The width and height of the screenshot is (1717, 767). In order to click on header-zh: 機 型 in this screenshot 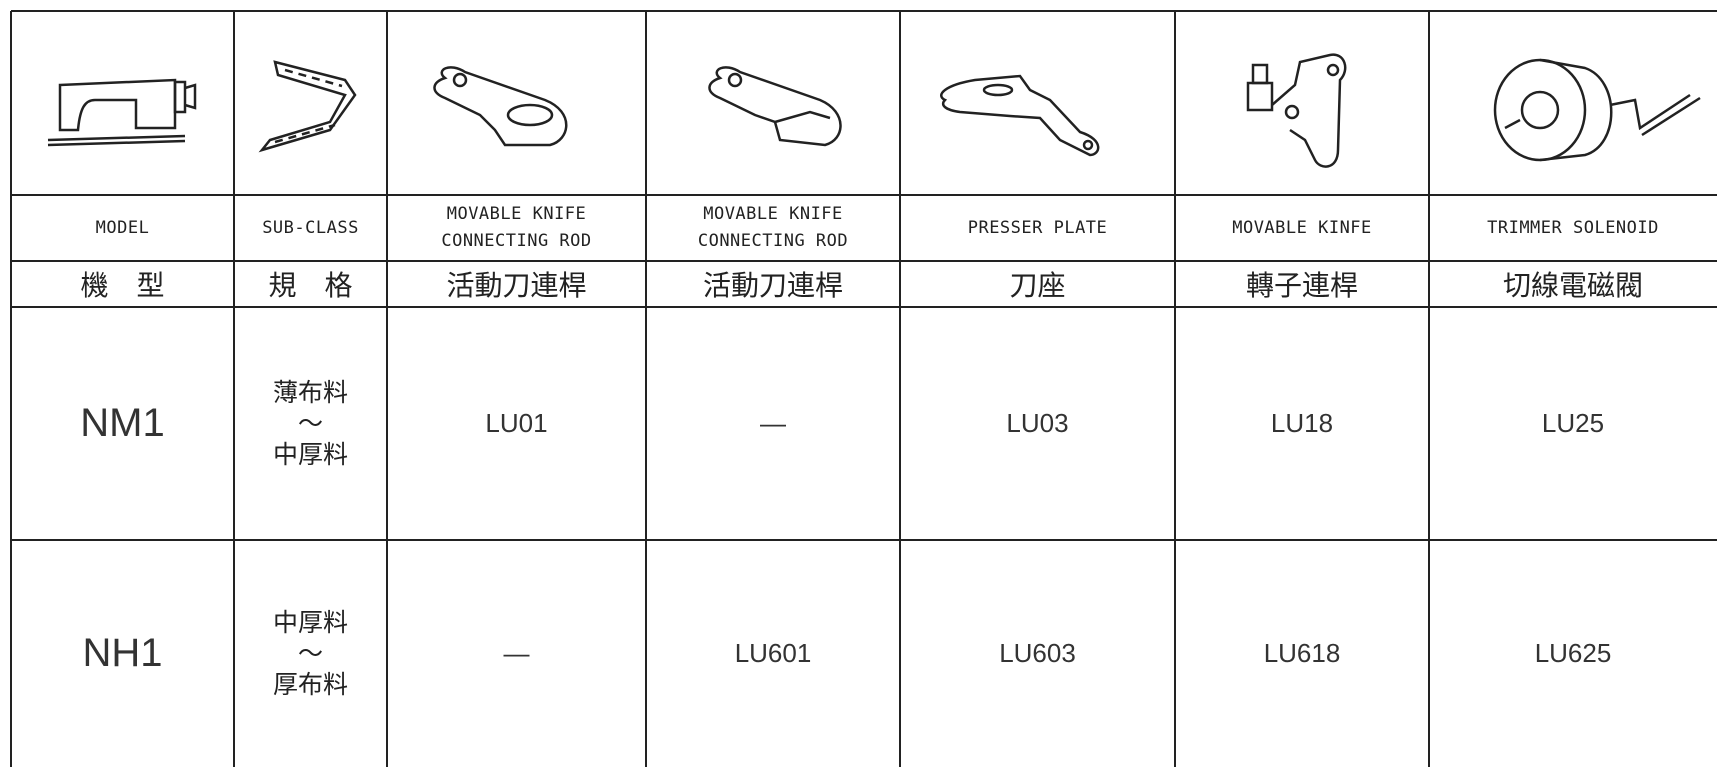, I will do `click(122, 284)`.